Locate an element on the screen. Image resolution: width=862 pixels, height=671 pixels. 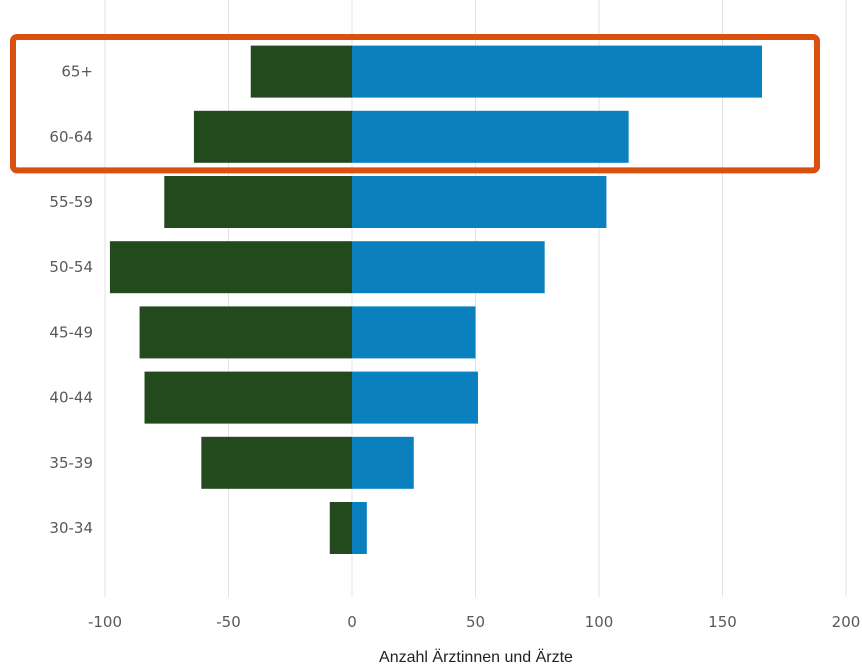
category-label: 30-34 is located at coordinates (71, 528).